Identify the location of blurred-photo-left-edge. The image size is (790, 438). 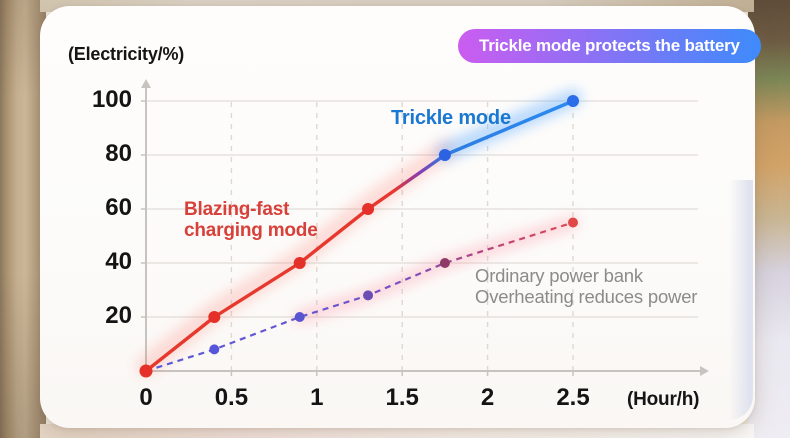
(23, 219).